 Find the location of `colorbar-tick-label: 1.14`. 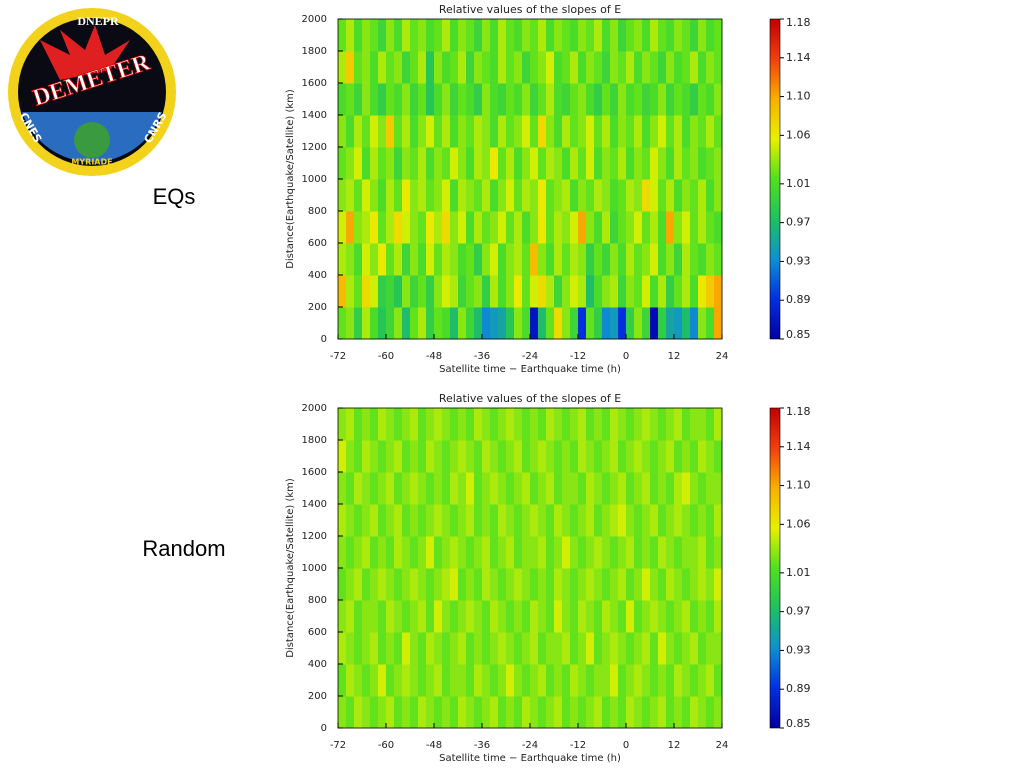

colorbar-tick-label: 1.14 is located at coordinates (798, 446).